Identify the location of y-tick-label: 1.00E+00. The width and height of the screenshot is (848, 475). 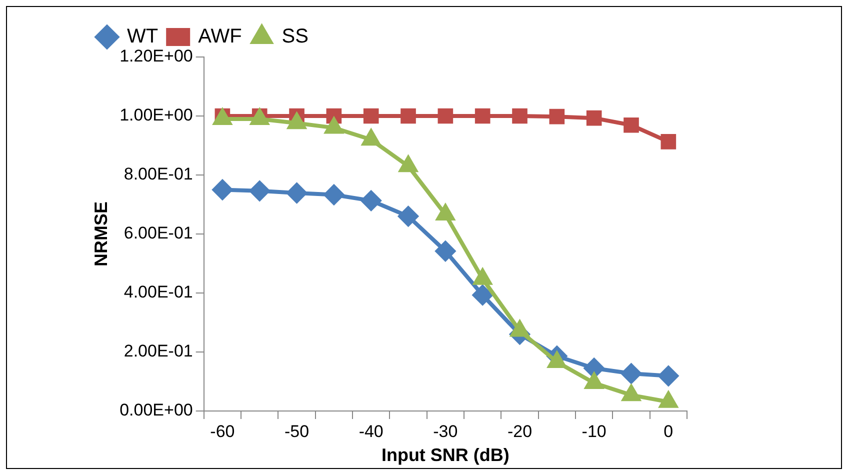
(156, 115).